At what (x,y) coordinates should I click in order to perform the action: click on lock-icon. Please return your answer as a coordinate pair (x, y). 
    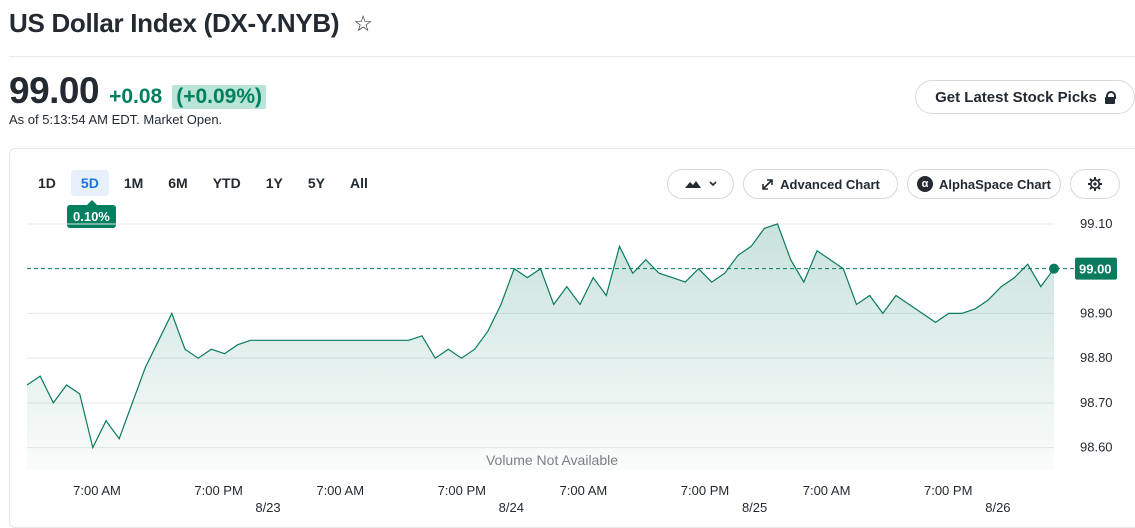
    Looking at the image, I should click on (1110, 97).